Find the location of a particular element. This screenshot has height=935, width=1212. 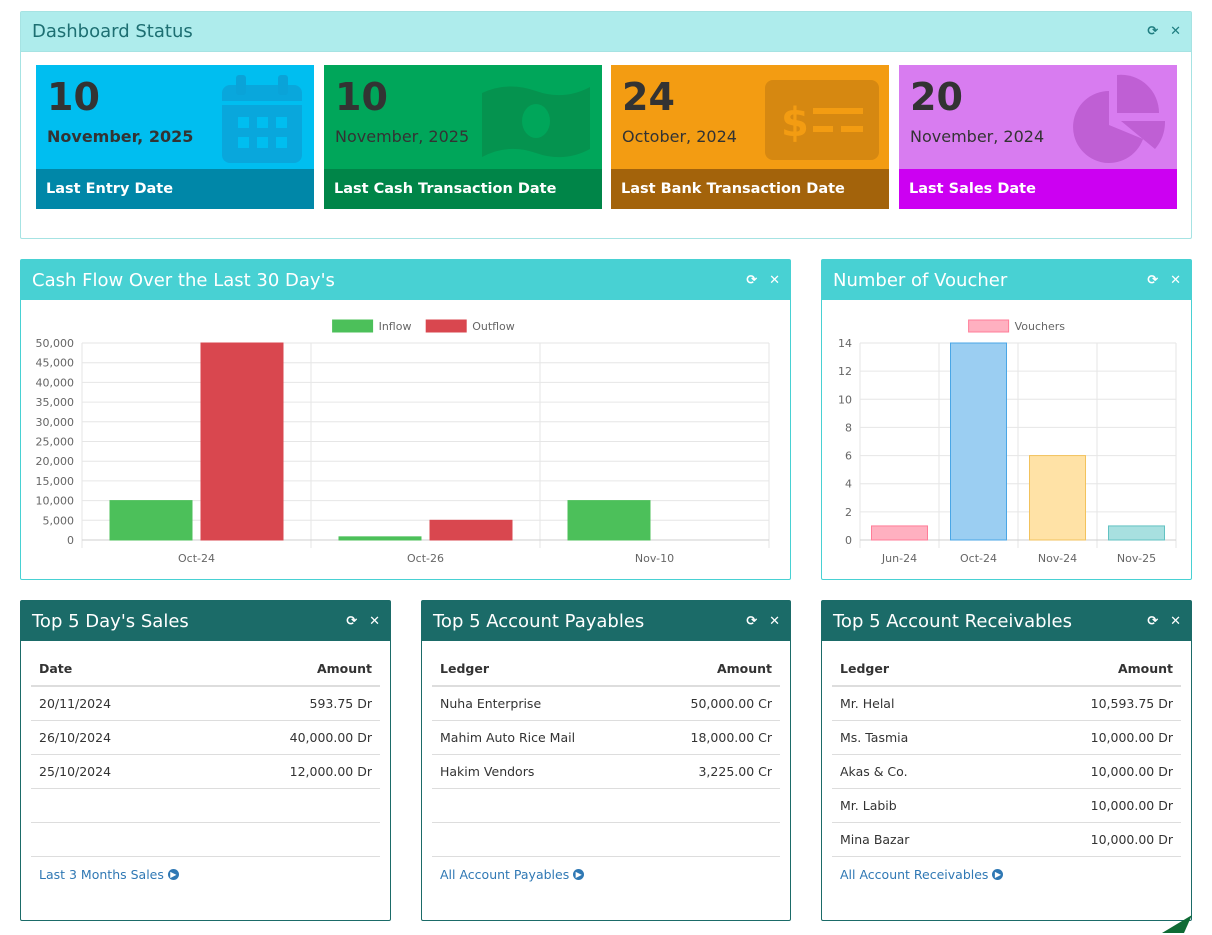

stat-day: 20 is located at coordinates (936, 97).